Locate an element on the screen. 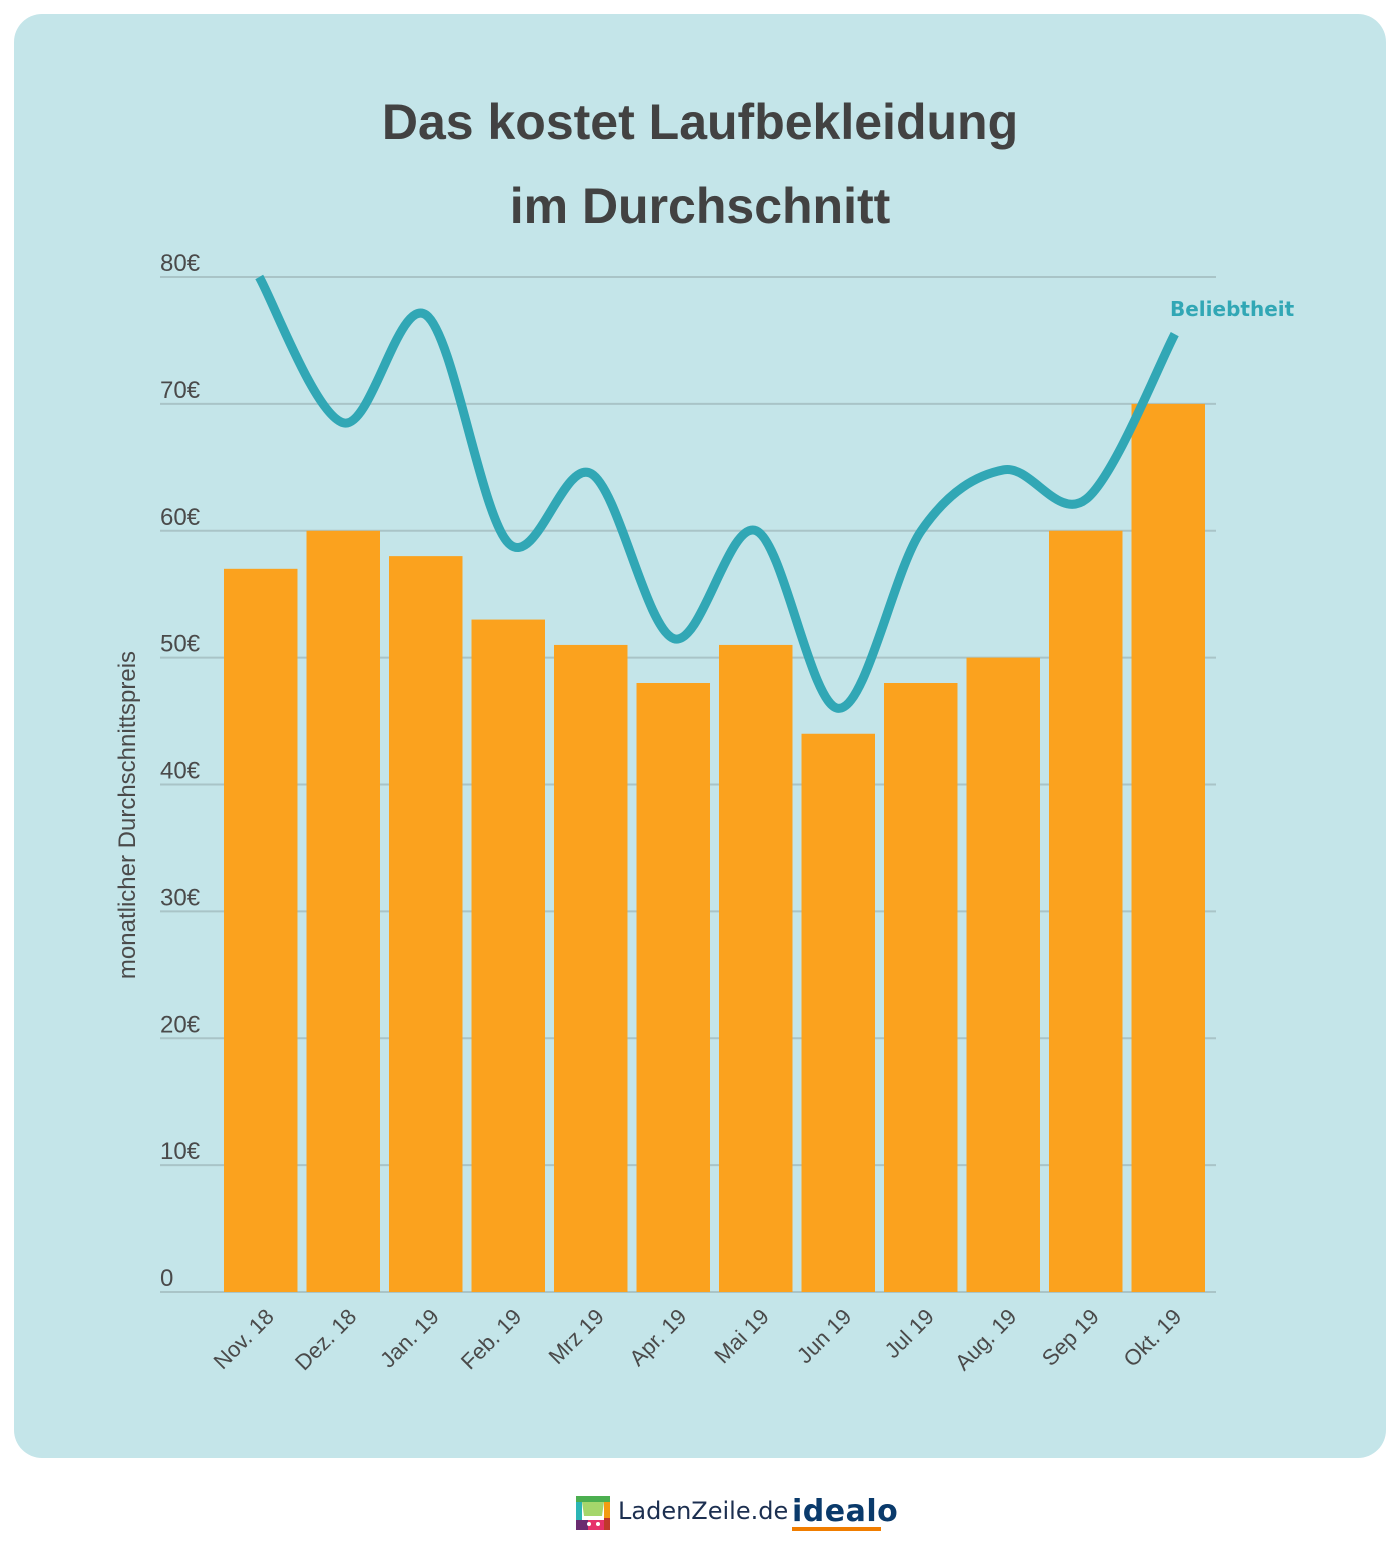 The image size is (1400, 1564). ladenzeile-logo-icon is located at coordinates (593, 1513).